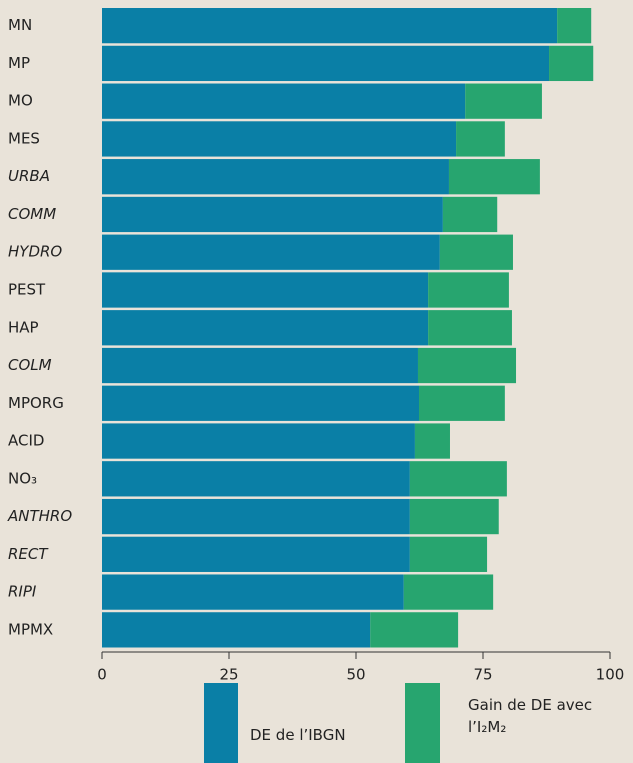 Image resolution: width=633 pixels, height=763 pixels. What do you see at coordinates (22, 592) in the screenshot?
I see `y-tick-label: RIPI` at bounding box center [22, 592].